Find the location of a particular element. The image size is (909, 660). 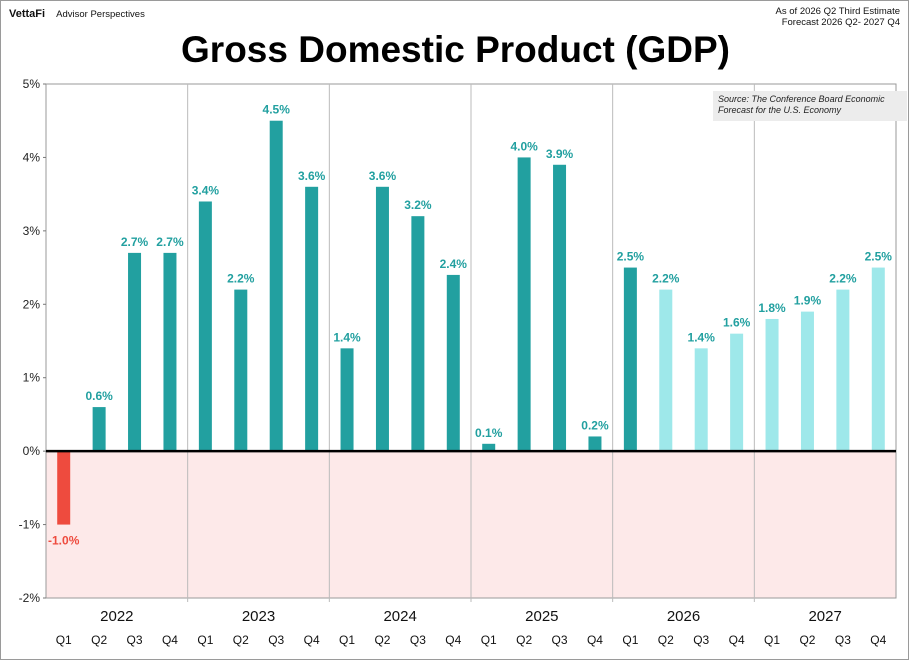

brand: VettaFi Advisor Perspectives is located at coordinates (77, 14).